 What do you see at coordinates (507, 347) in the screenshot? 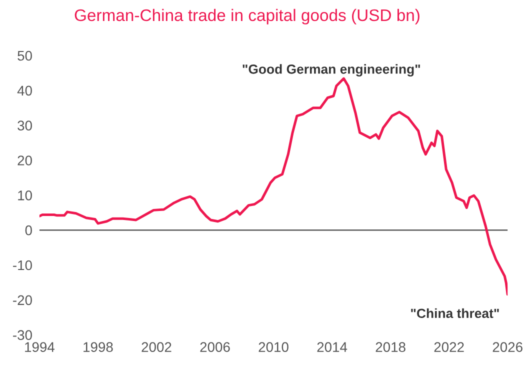
I see `x-tick-label: 2026` at bounding box center [507, 347].